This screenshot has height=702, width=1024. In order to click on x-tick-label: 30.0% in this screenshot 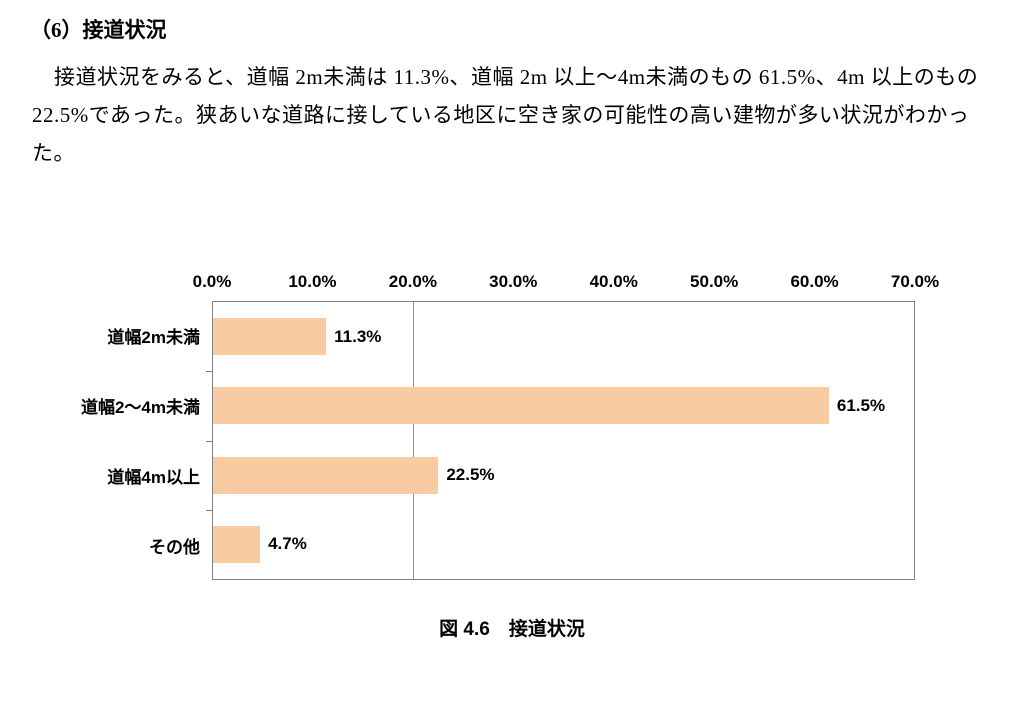, I will do `click(513, 281)`.